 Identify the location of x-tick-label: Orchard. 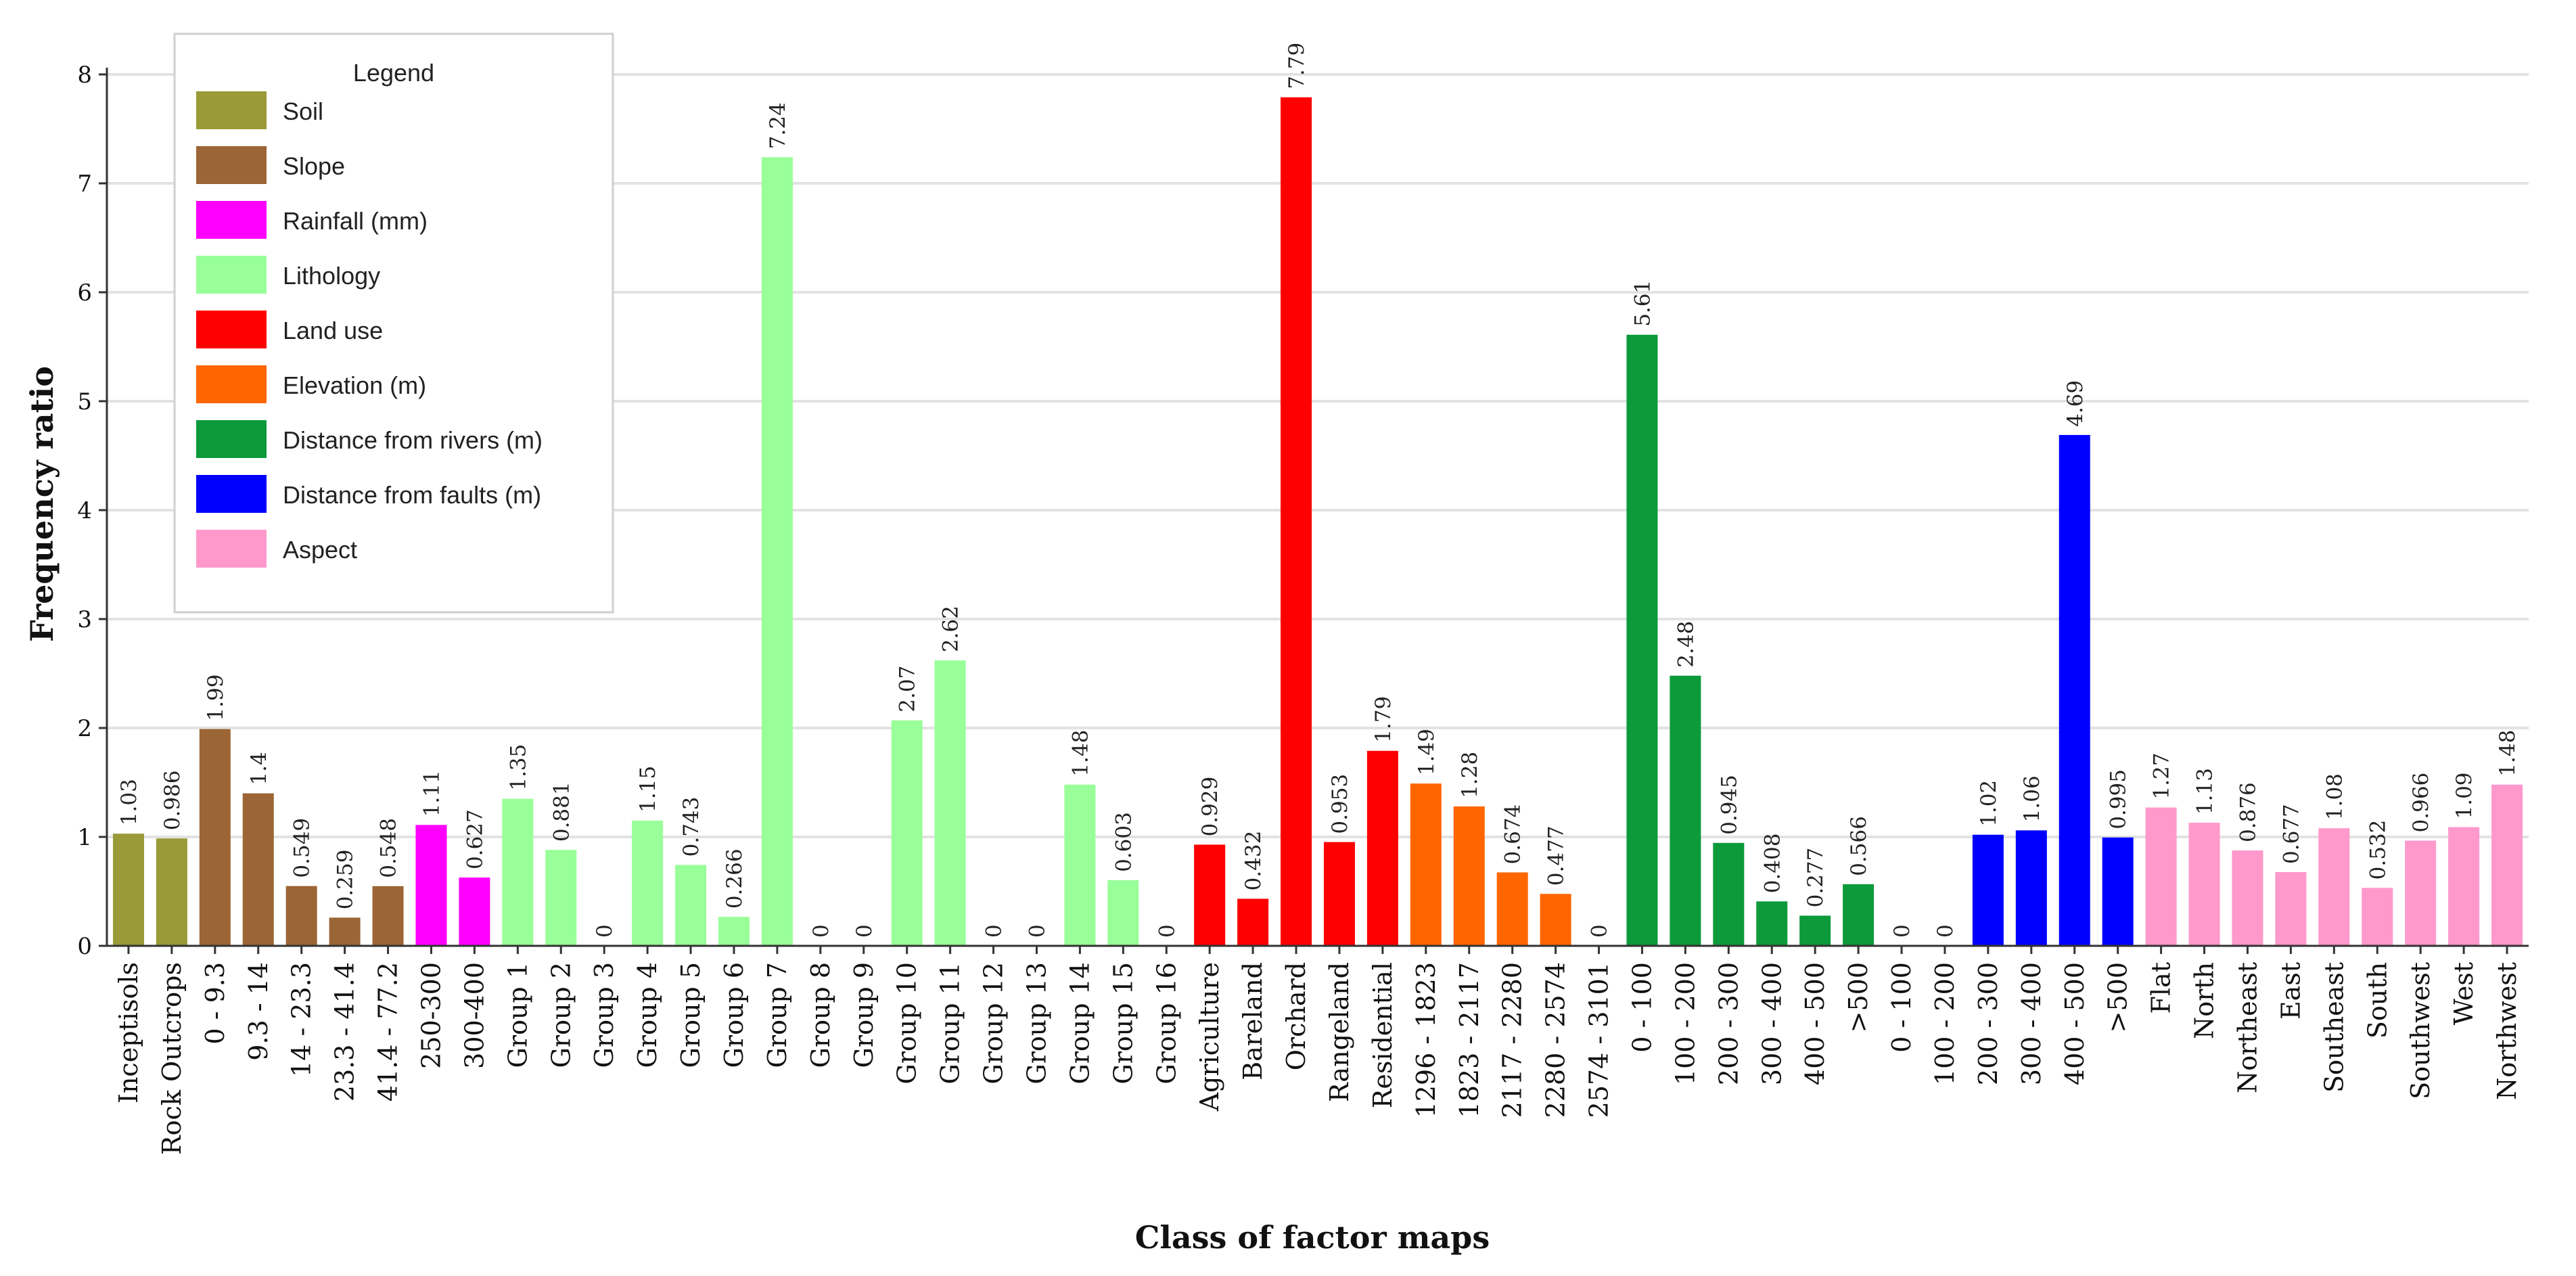
(1296, 1016).